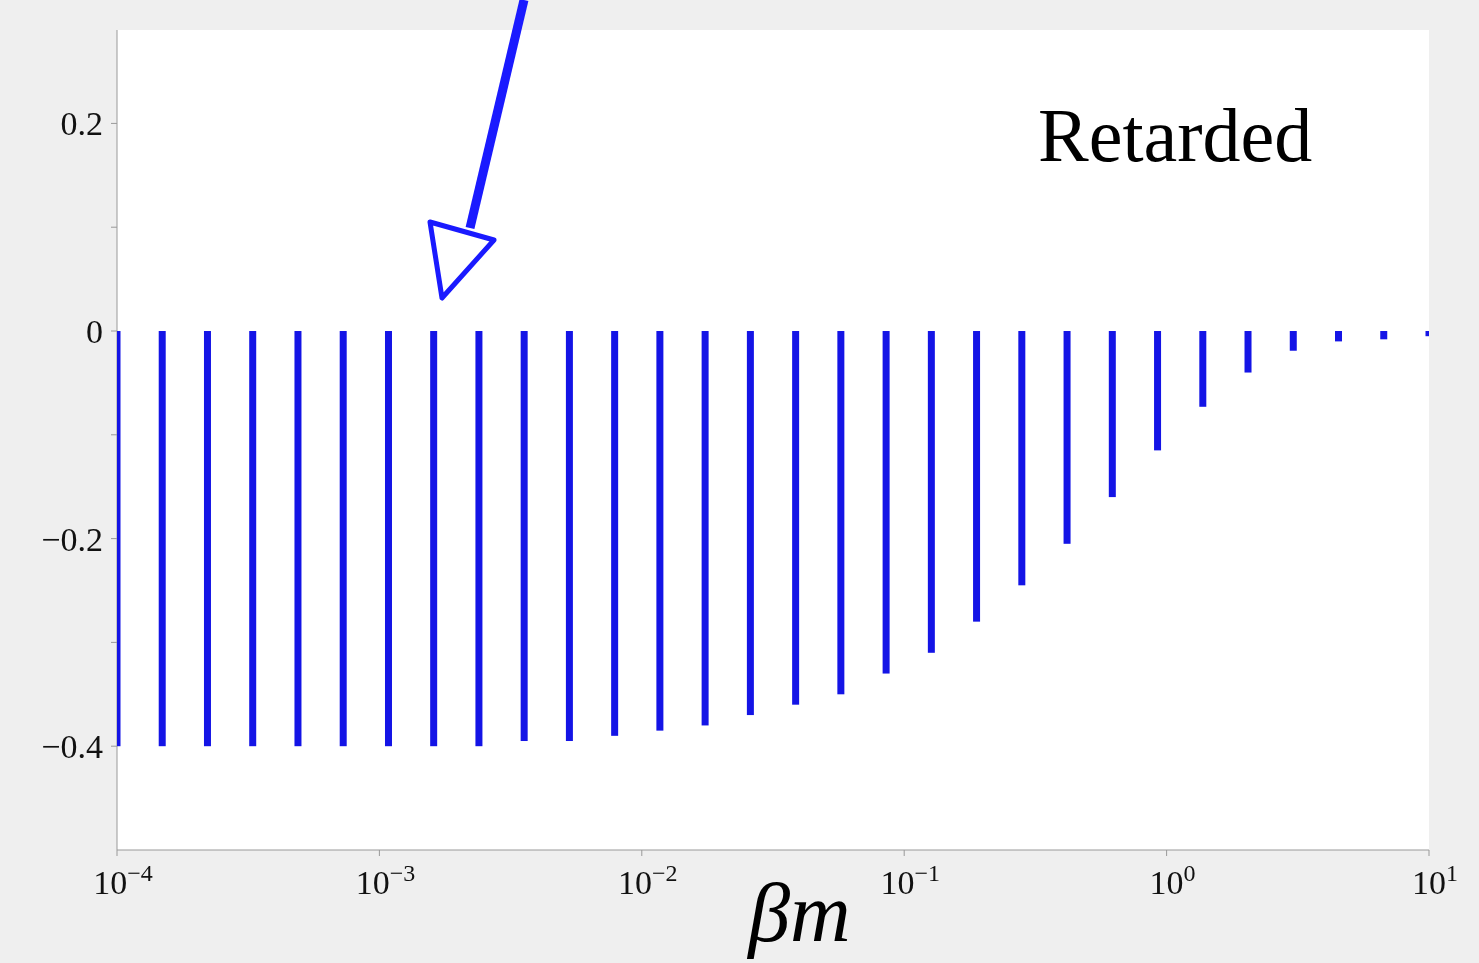  I want to click on x-tick-label: 10$^{0}$, so click(1172, 880).